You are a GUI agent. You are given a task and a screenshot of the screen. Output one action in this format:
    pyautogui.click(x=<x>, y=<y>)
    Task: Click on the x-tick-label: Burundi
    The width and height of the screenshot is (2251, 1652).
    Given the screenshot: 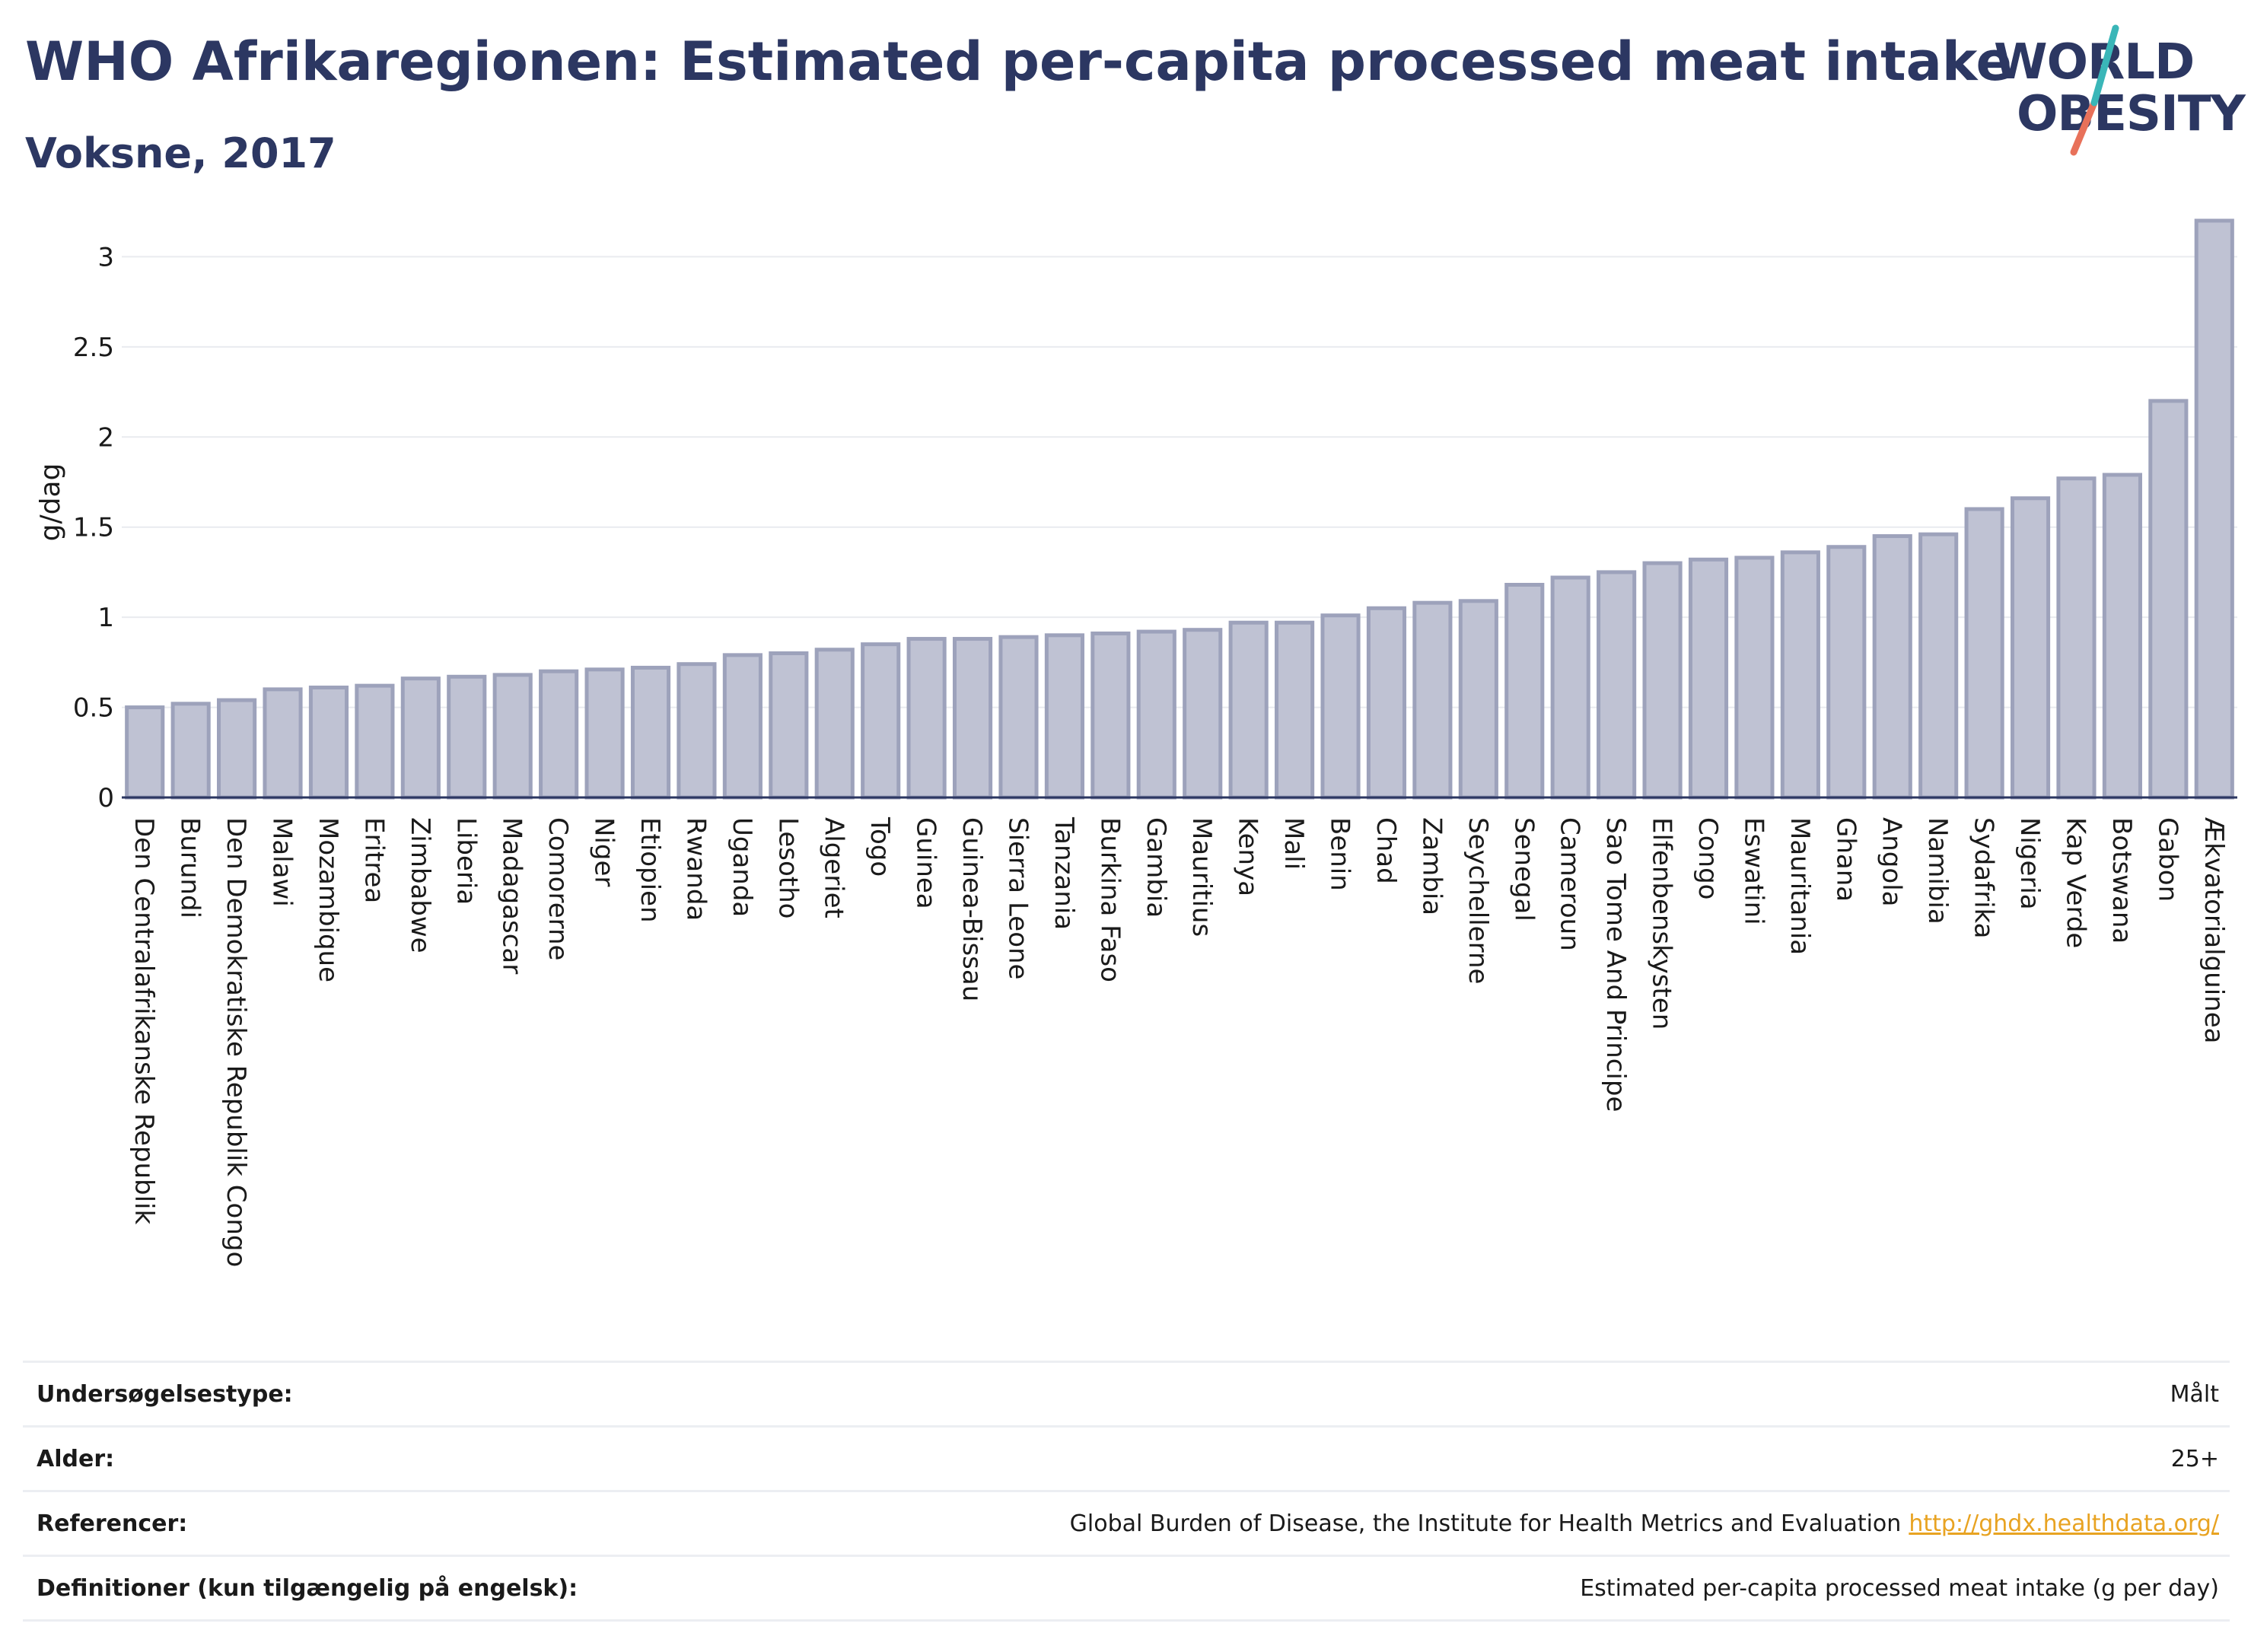 What is the action you would take?
    pyautogui.click(x=190, y=868)
    